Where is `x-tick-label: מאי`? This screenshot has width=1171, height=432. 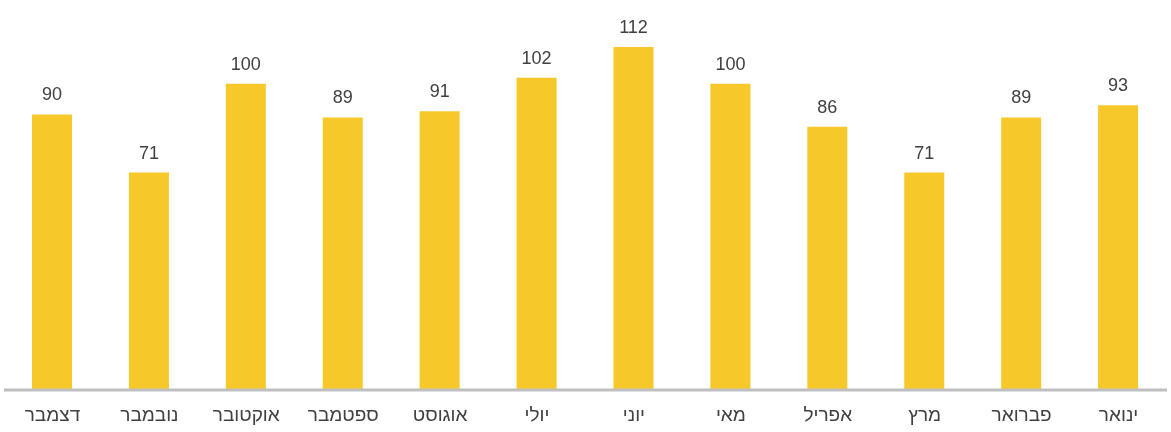 x-tick-label: מאי is located at coordinates (730, 415).